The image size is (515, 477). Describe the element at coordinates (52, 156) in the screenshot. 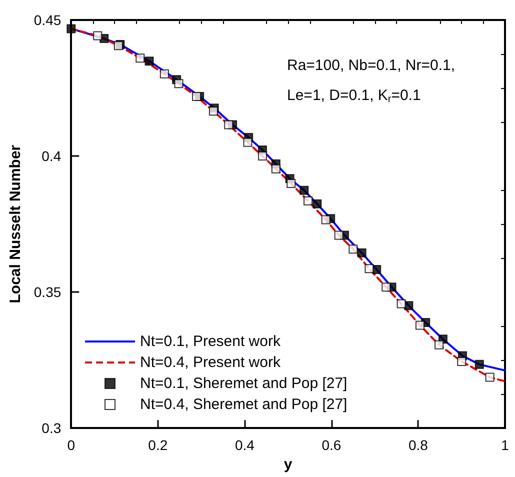

I see `y-tick-label: 0.4` at that location.